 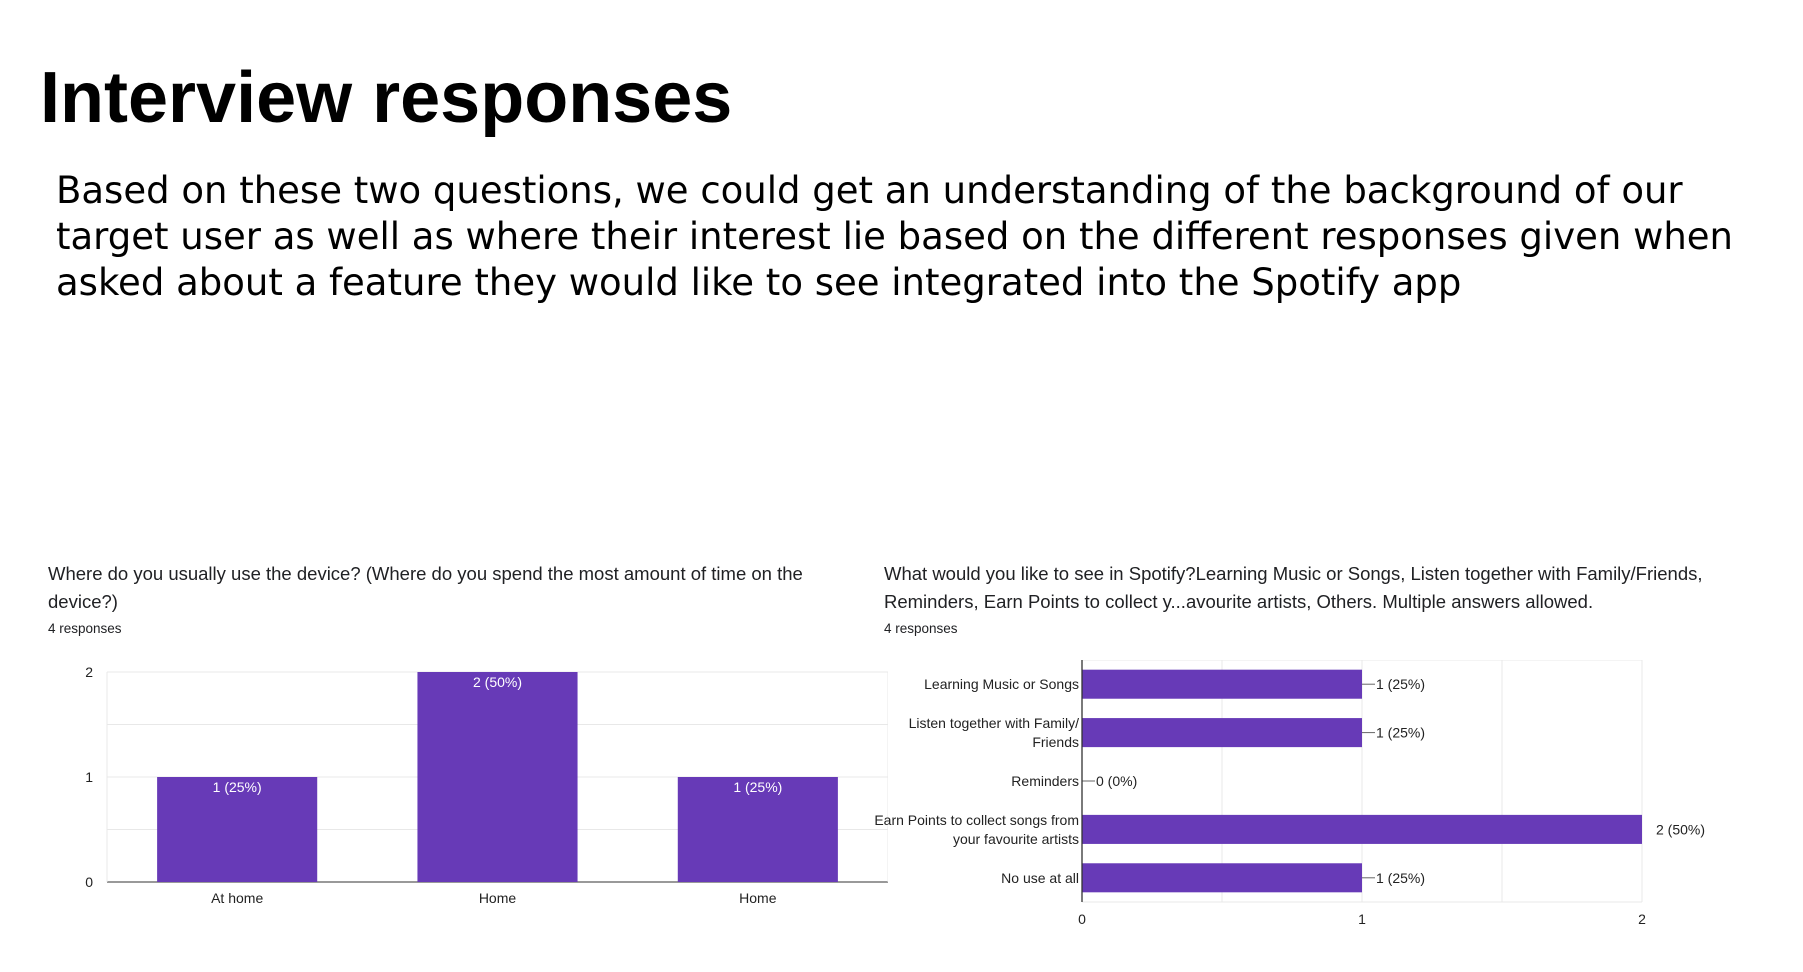 I want to click on category-label: your favourite artists, so click(x=1016, y=839).